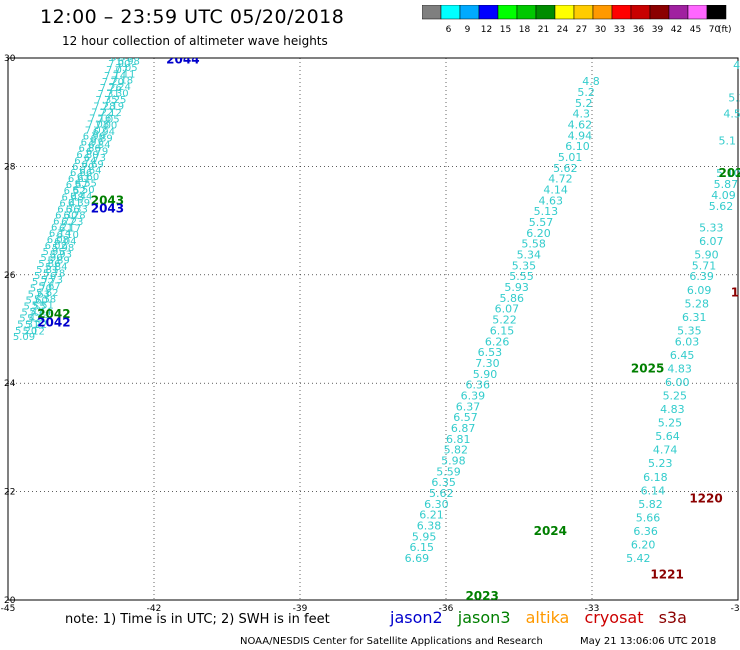 This screenshot has width=740, height=650. I want to click on colorbar-label: 27, so click(581, 30).